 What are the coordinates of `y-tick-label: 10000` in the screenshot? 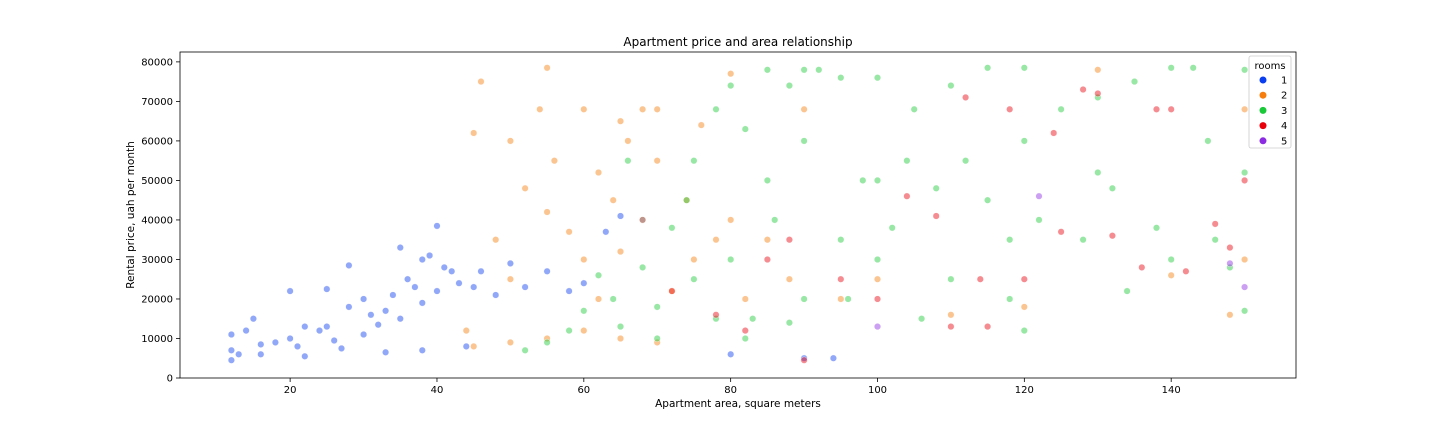 It's located at (157, 339).